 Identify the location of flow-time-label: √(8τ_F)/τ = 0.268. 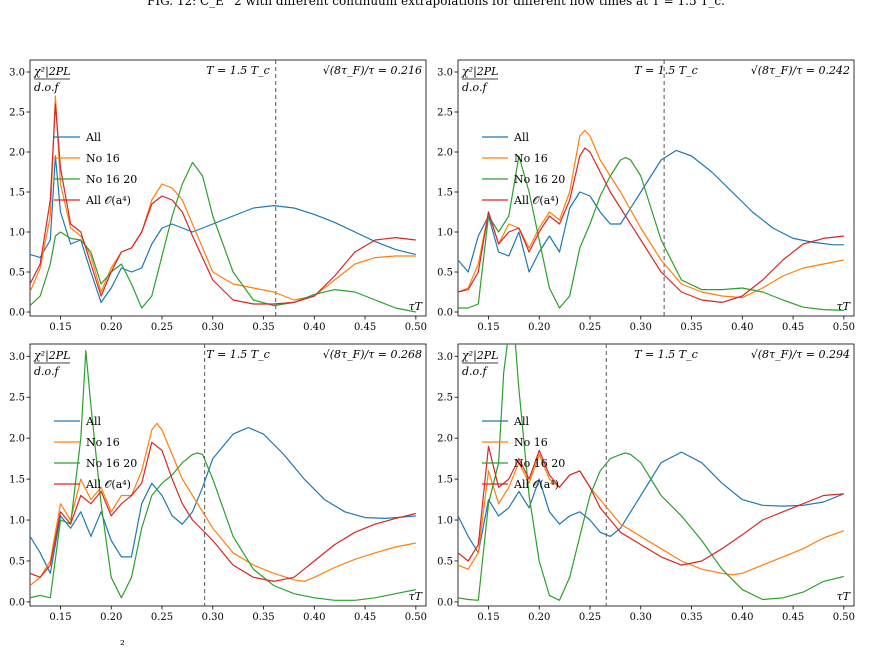
(372, 354).